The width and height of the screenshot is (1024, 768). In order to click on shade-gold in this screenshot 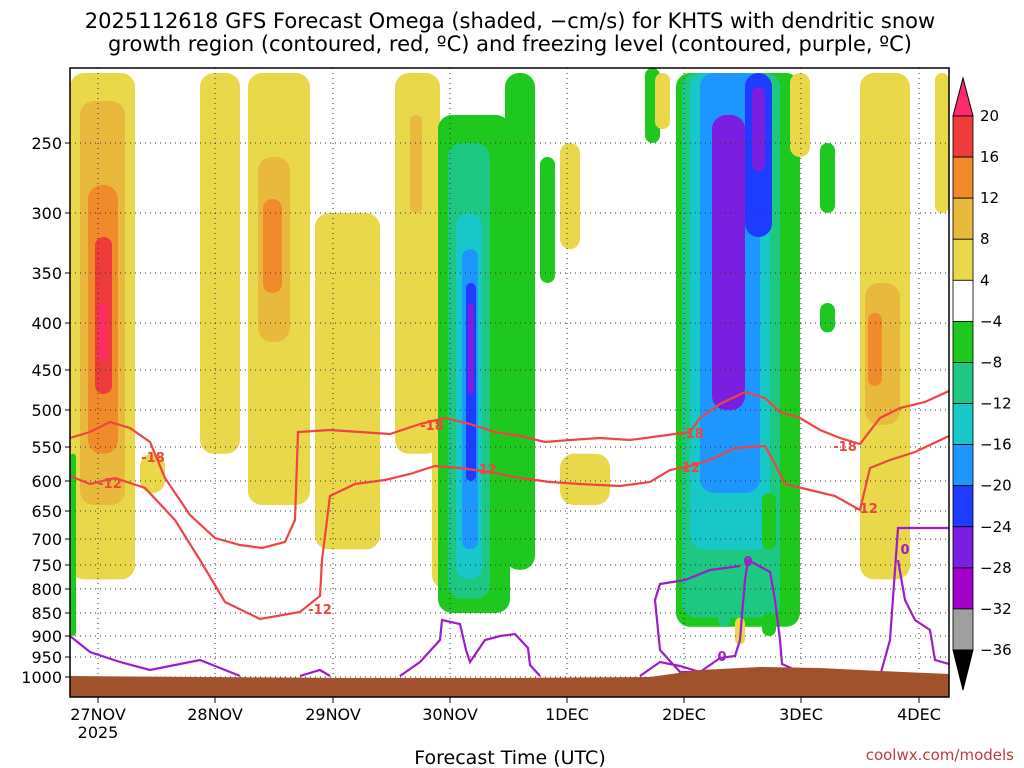, I will do `click(416, 164)`.